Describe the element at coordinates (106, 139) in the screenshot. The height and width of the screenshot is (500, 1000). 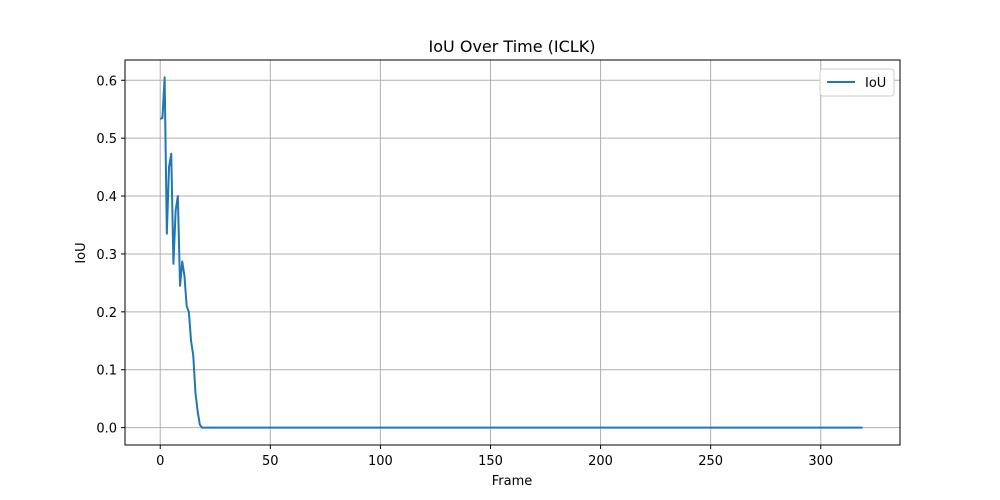
I see `y-tick-label: 0.5` at that location.